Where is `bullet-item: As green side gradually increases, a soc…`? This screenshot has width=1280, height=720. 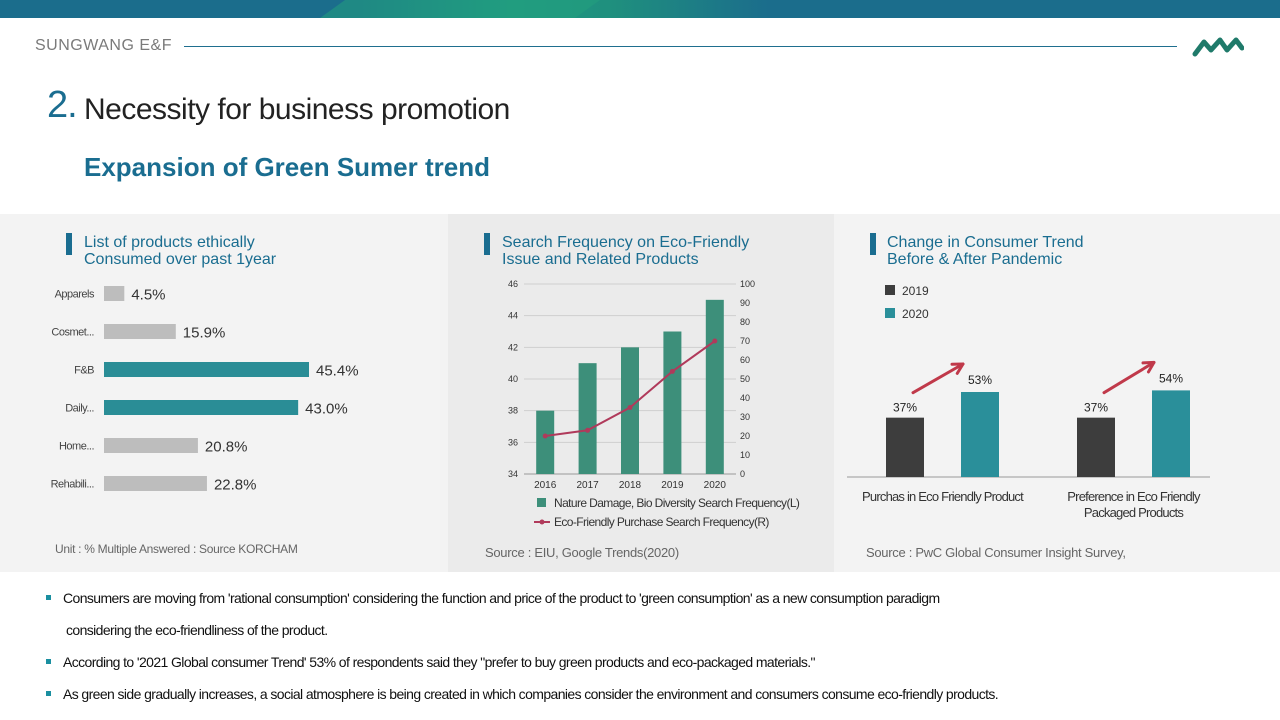 bullet-item: As green side gradually increases, a soc… is located at coordinates (522, 694).